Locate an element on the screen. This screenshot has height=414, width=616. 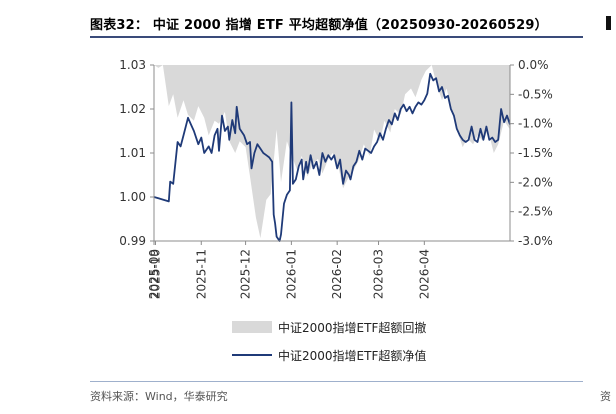
left-tick-label: 1.02 is located at coordinates (132, 109).